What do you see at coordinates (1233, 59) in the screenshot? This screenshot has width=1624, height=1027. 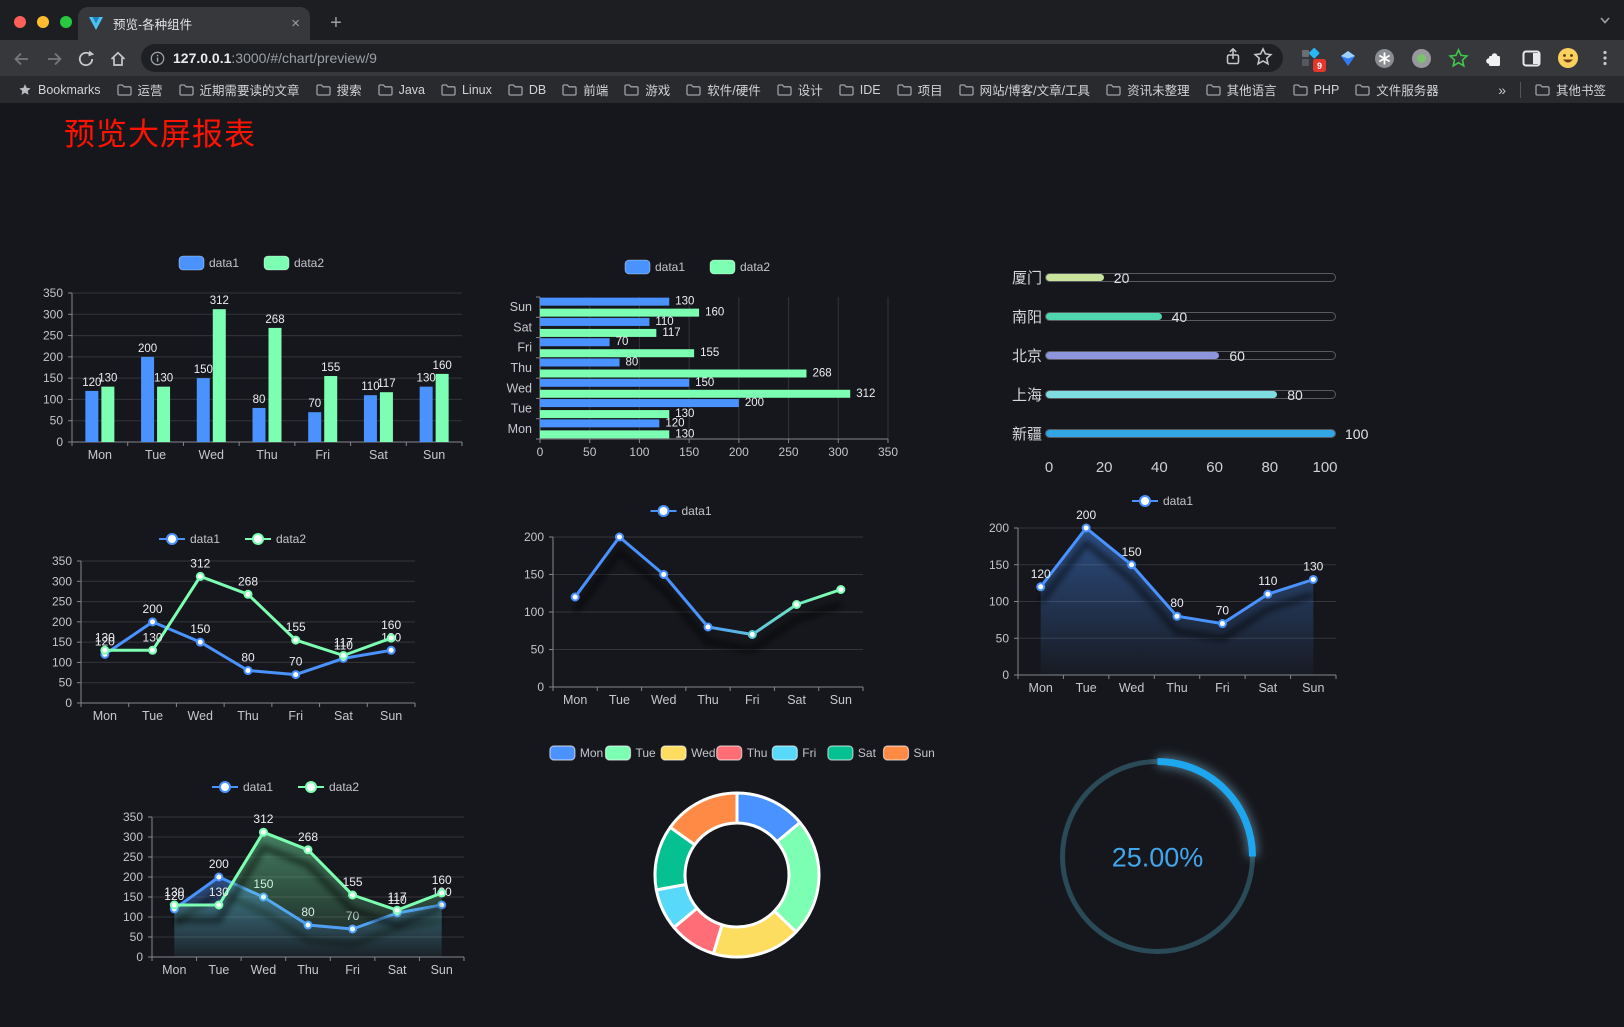 I see `share-icon` at bounding box center [1233, 59].